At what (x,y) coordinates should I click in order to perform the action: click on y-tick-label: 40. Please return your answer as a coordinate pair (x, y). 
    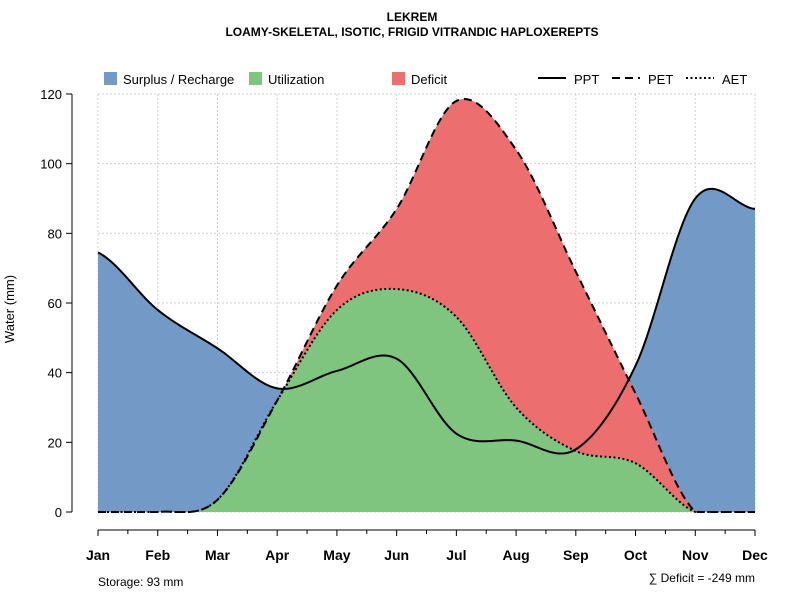
    Looking at the image, I should click on (55, 373).